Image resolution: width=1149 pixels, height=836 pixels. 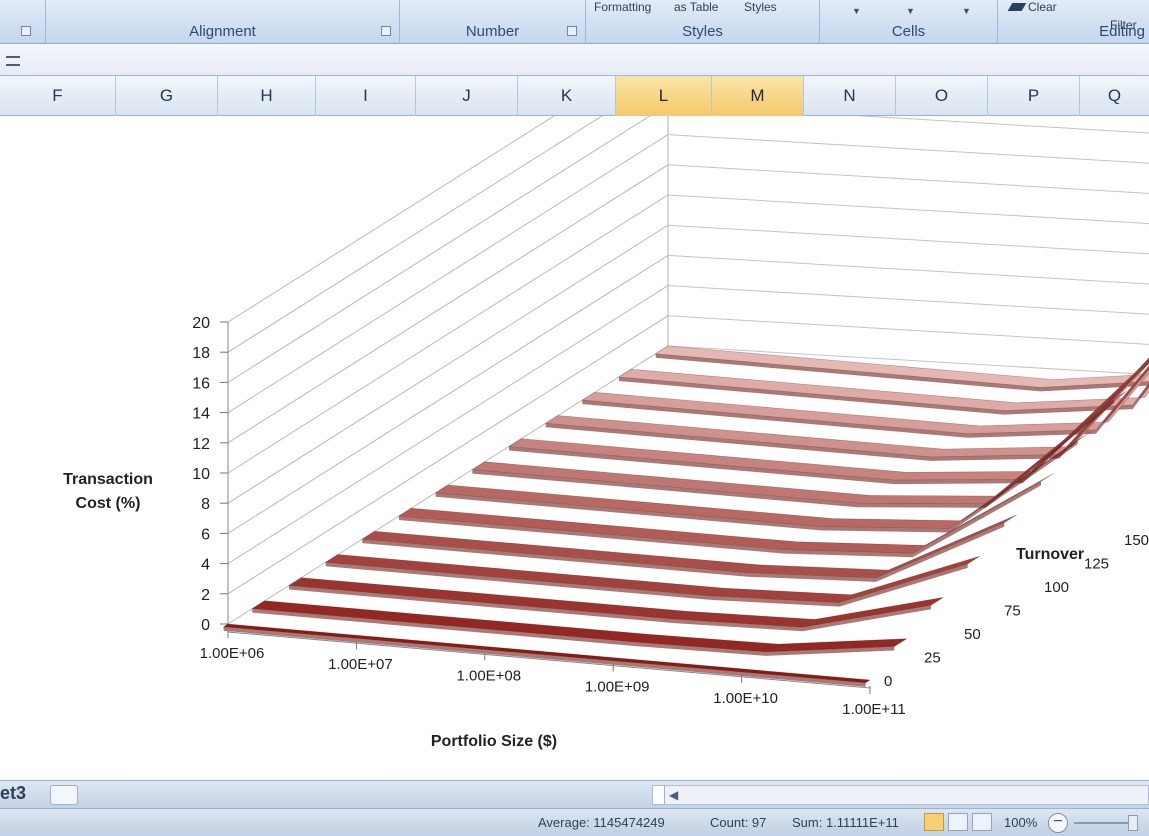 I want to click on y-tick-label: 20, so click(x=201, y=323).